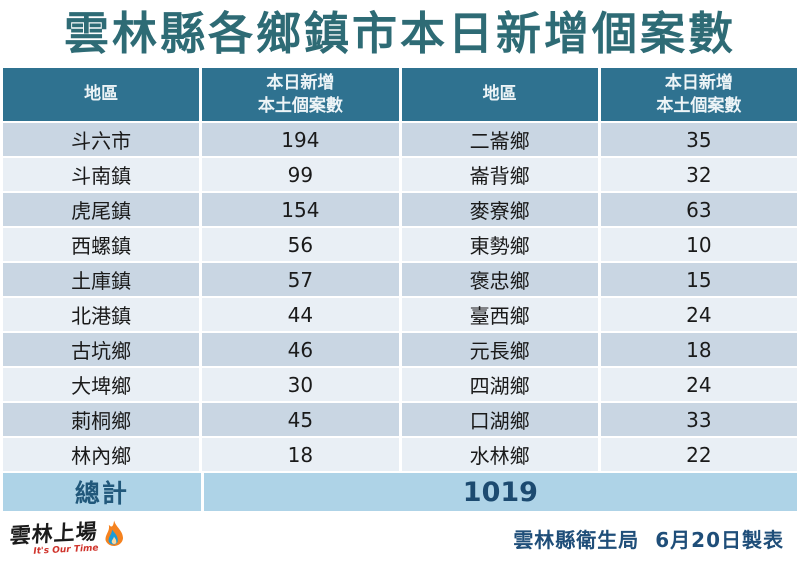 Image resolution: width=800 pixels, height=565 pixels. What do you see at coordinates (101, 209) in the screenshot?
I see `area-cell: 虎尾鎮` at bounding box center [101, 209].